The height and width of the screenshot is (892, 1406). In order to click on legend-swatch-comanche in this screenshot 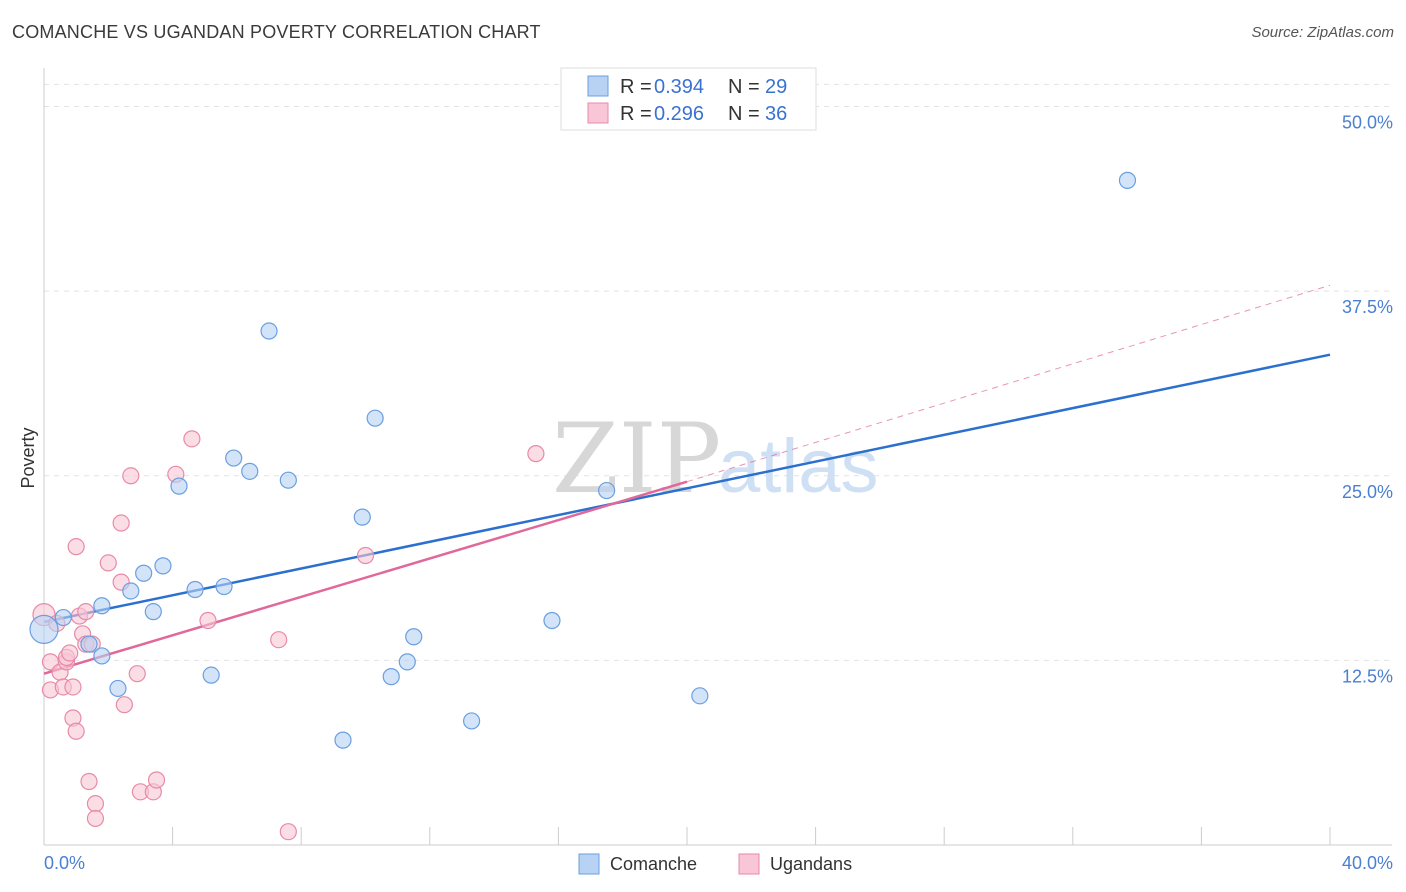, I will do `click(598, 86)`.